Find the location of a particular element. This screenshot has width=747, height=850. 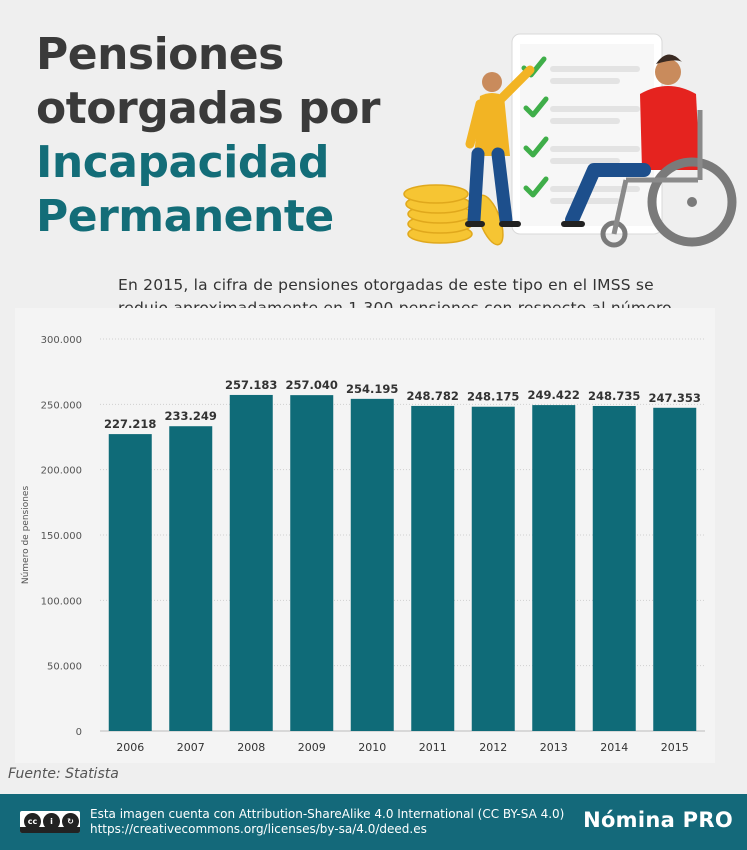

title-line-2: otorgadas por is located at coordinates (208, 108).